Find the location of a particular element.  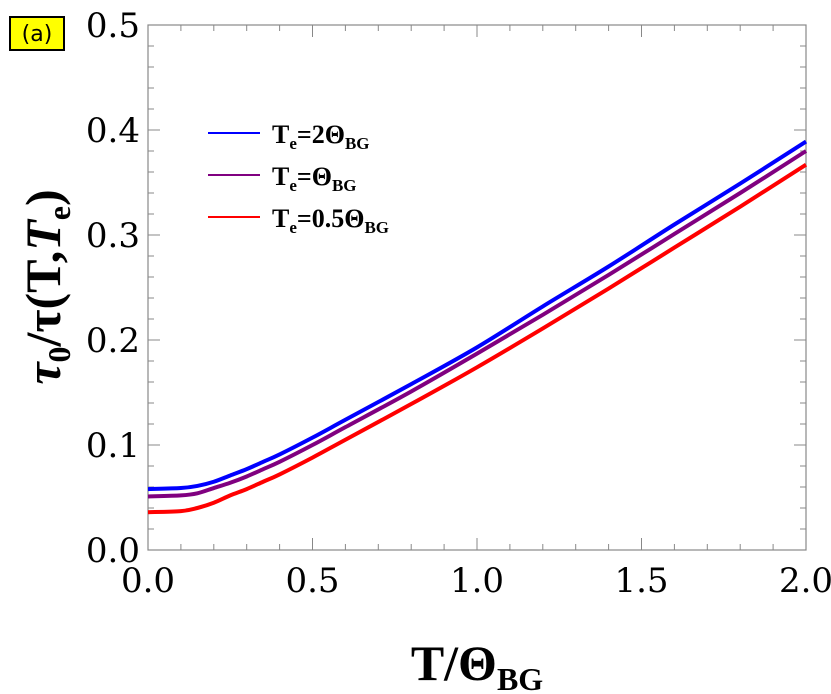

y-tick-label: 0.0 is located at coordinates (113, 551).